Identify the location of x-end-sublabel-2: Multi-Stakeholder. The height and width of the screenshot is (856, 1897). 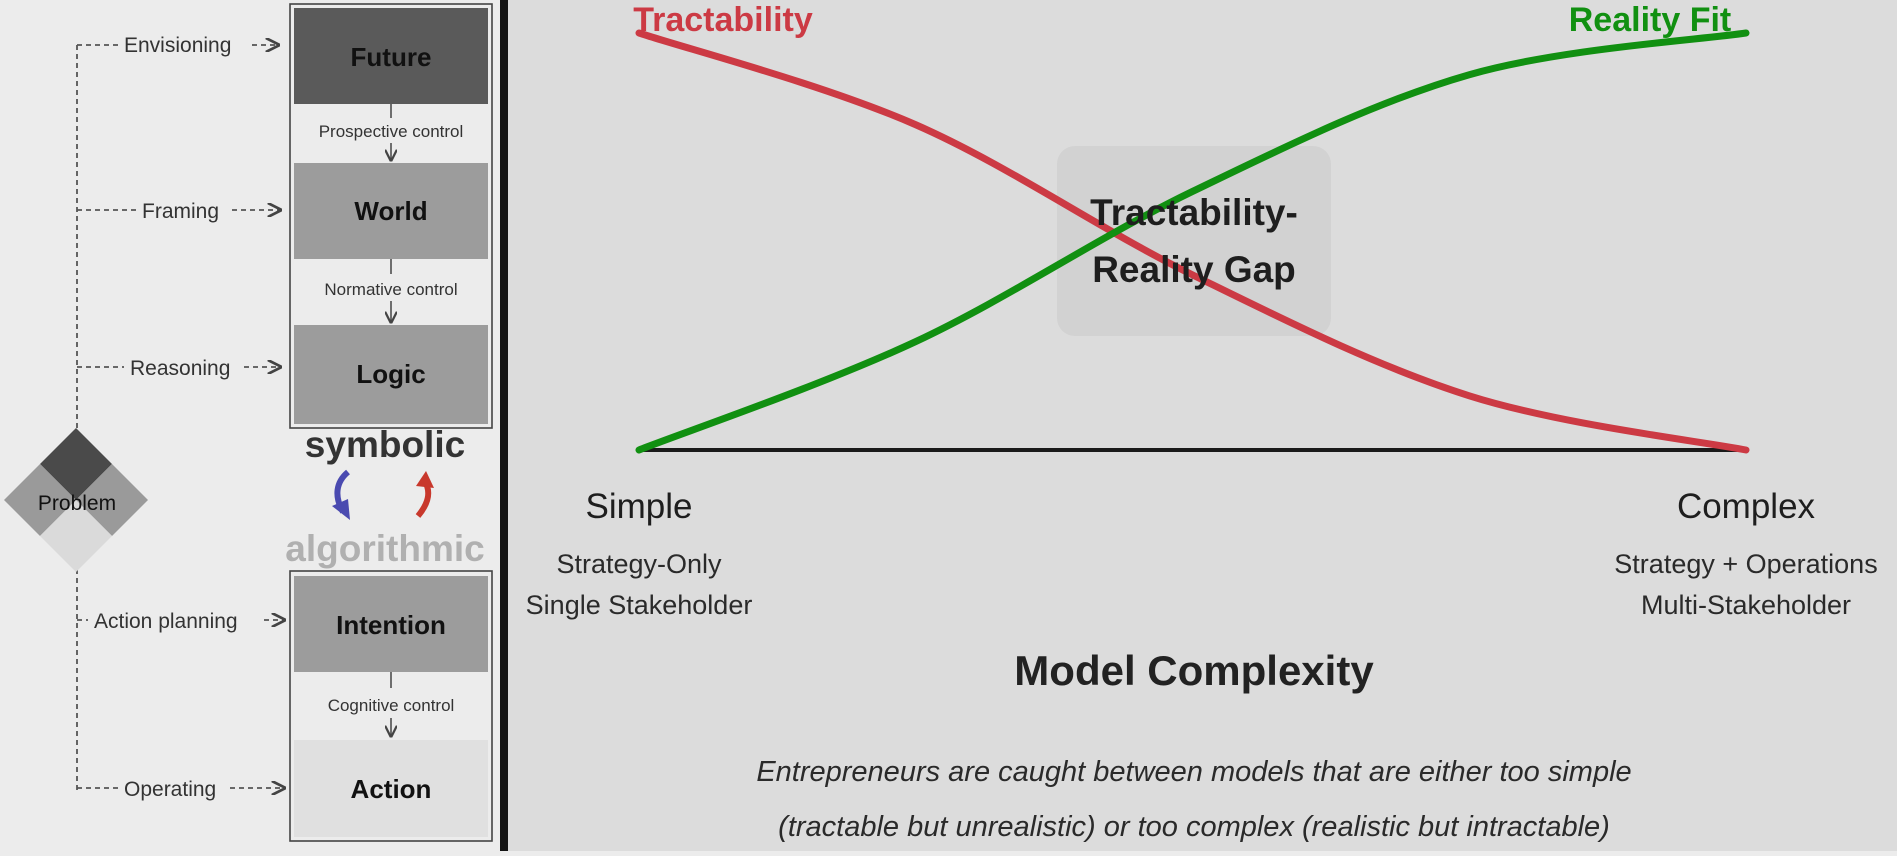
(1746, 605).